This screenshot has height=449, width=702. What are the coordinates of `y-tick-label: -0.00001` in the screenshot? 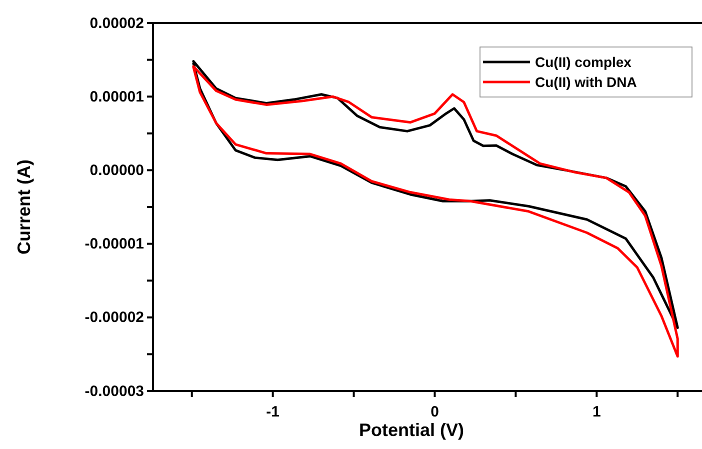 It's located at (114, 244).